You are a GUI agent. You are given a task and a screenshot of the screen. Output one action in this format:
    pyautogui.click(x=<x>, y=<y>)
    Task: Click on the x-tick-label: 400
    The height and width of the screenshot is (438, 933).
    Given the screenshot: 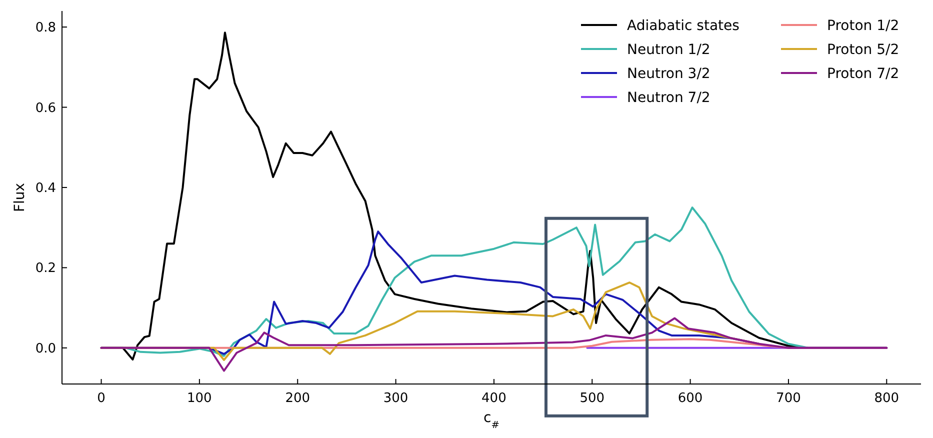 What is the action you would take?
    pyautogui.click(x=494, y=398)
    